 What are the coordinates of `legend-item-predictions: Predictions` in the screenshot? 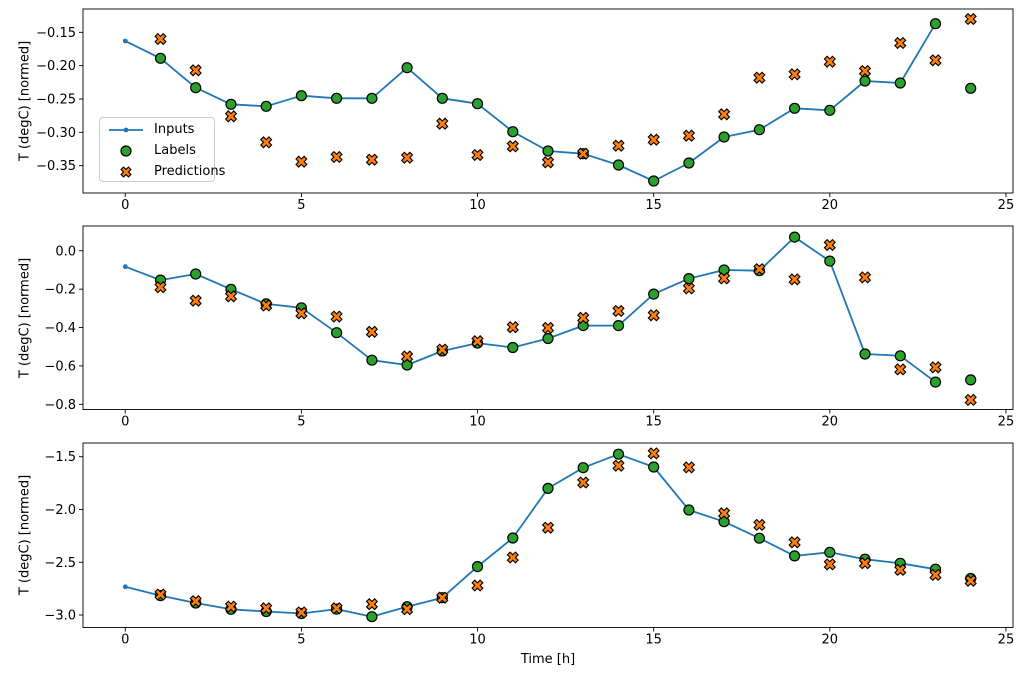 It's located at (166, 171).